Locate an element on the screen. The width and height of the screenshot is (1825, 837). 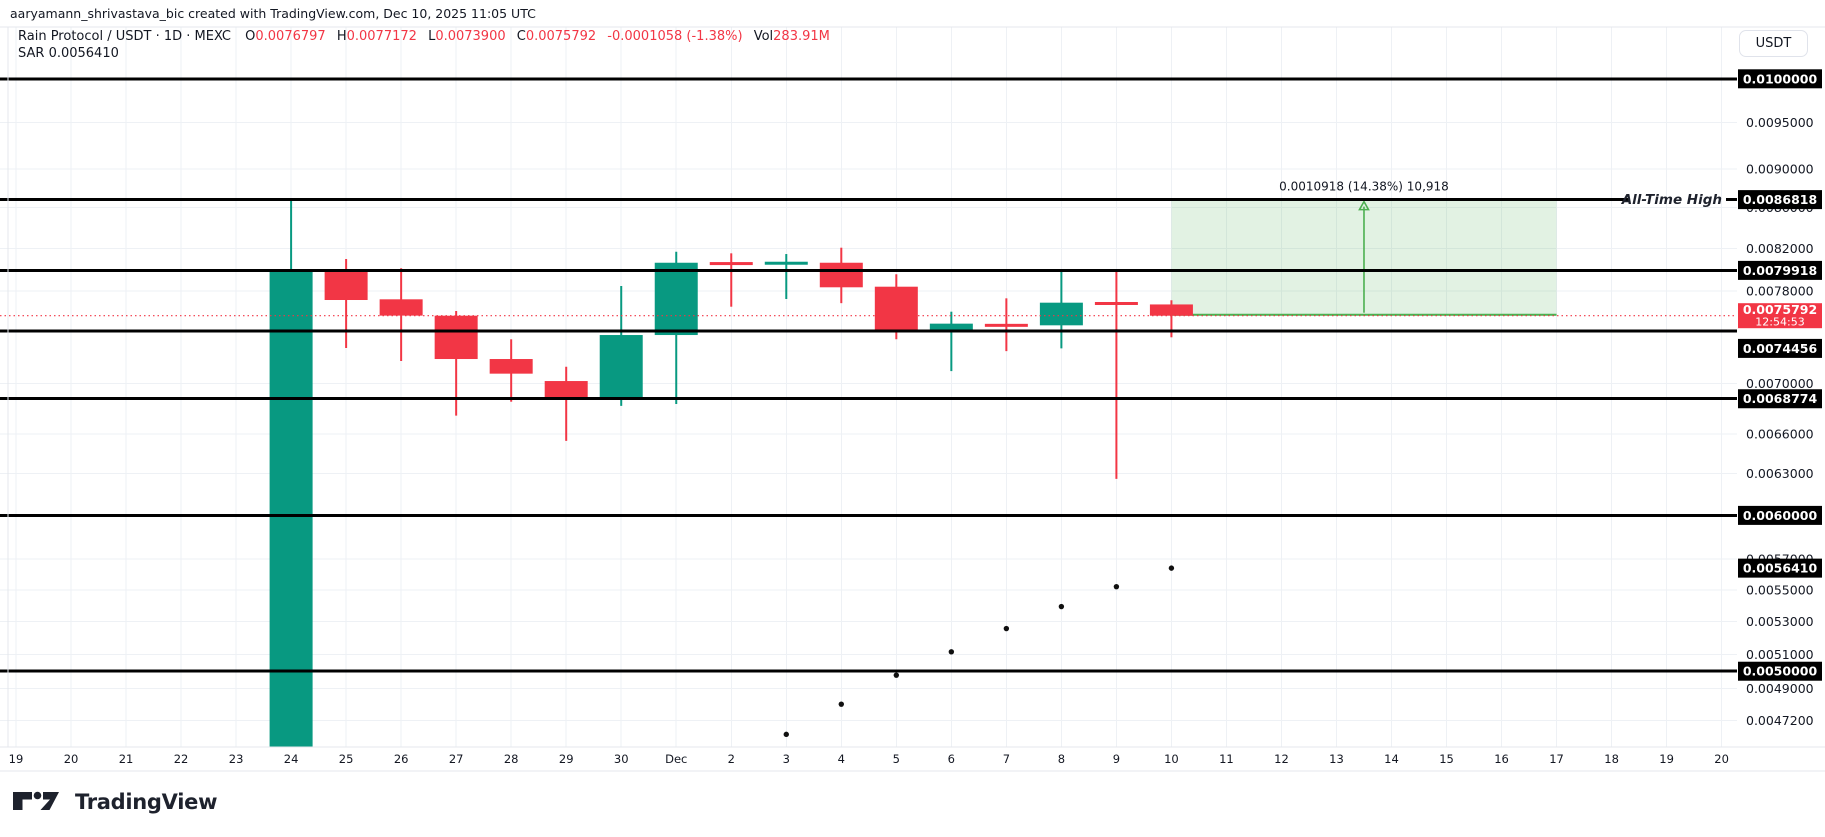
price-axis-label: 0.0053000 is located at coordinates (1780, 621).